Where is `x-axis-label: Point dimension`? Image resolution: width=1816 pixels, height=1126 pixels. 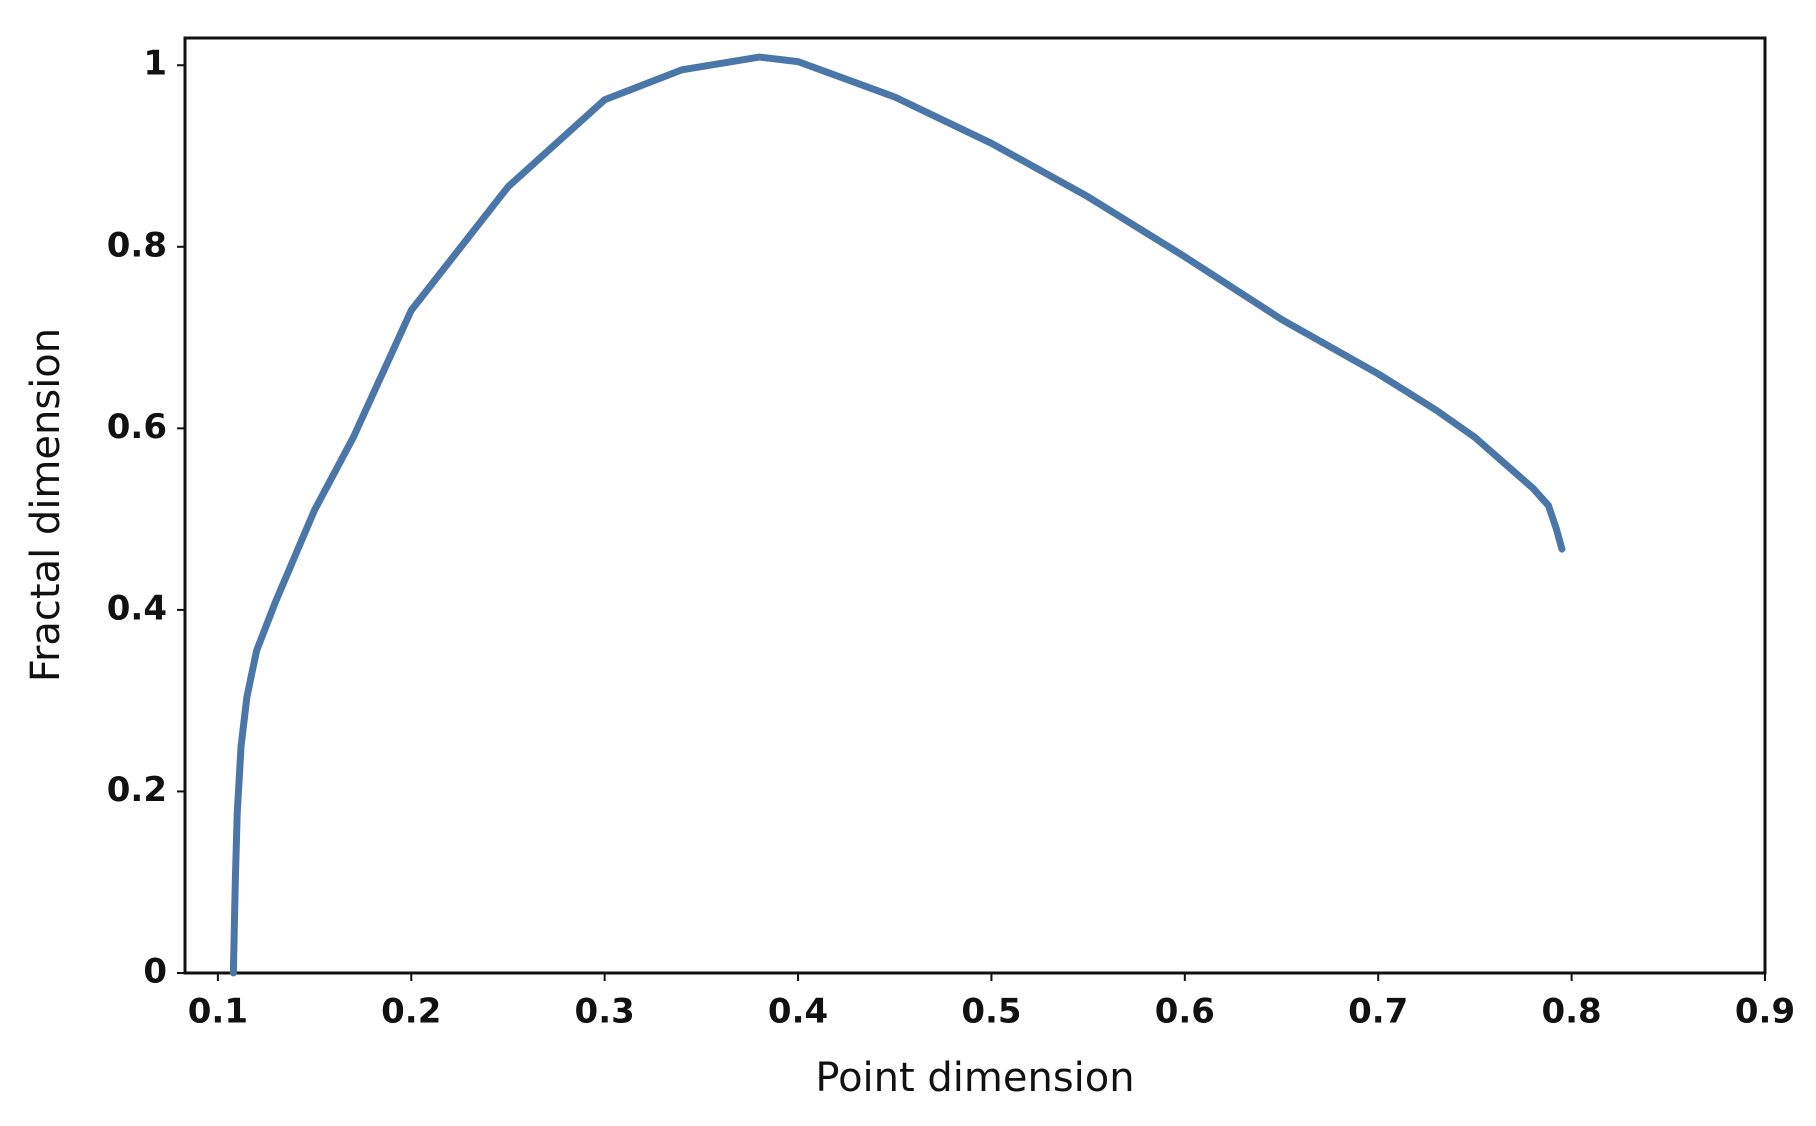 x-axis-label: Point dimension is located at coordinates (974, 1078).